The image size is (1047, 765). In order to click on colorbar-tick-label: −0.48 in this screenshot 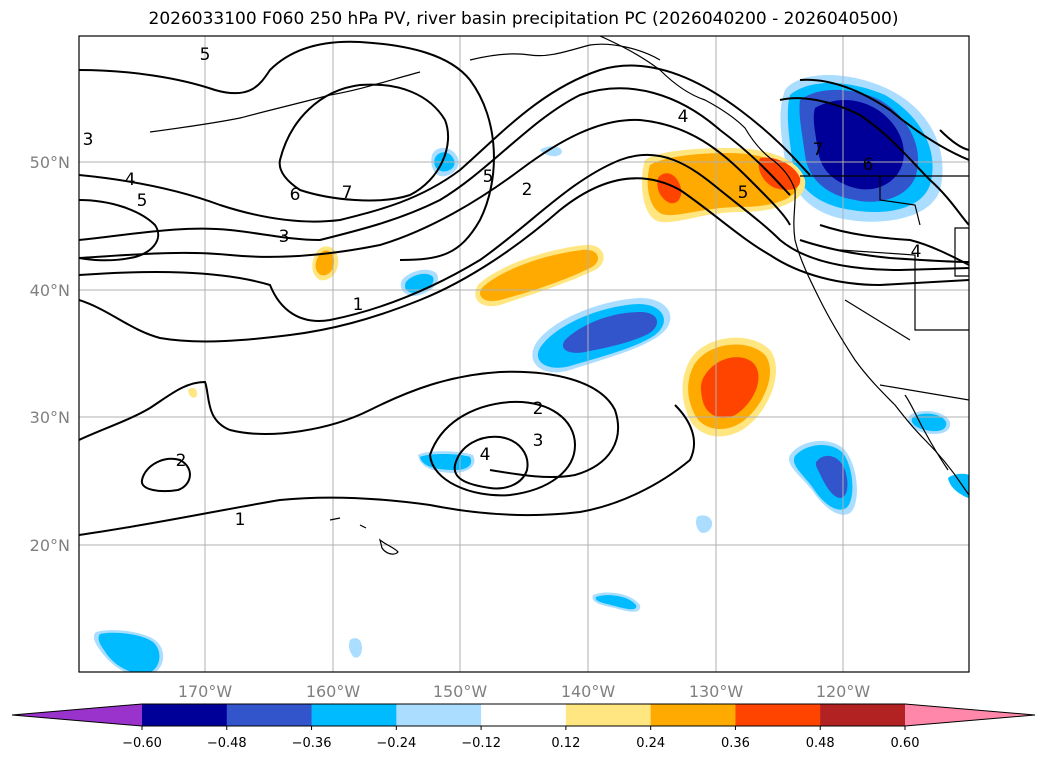, I will do `click(227, 743)`.